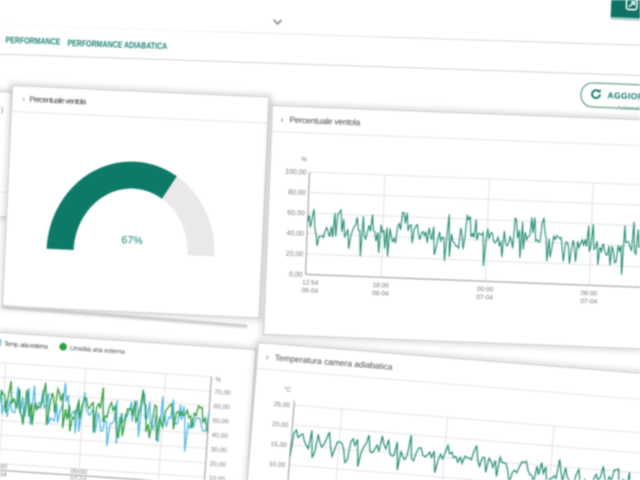  Describe the element at coordinates (297, 193) in the screenshot. I see `svg-text: 80,00` at that location.